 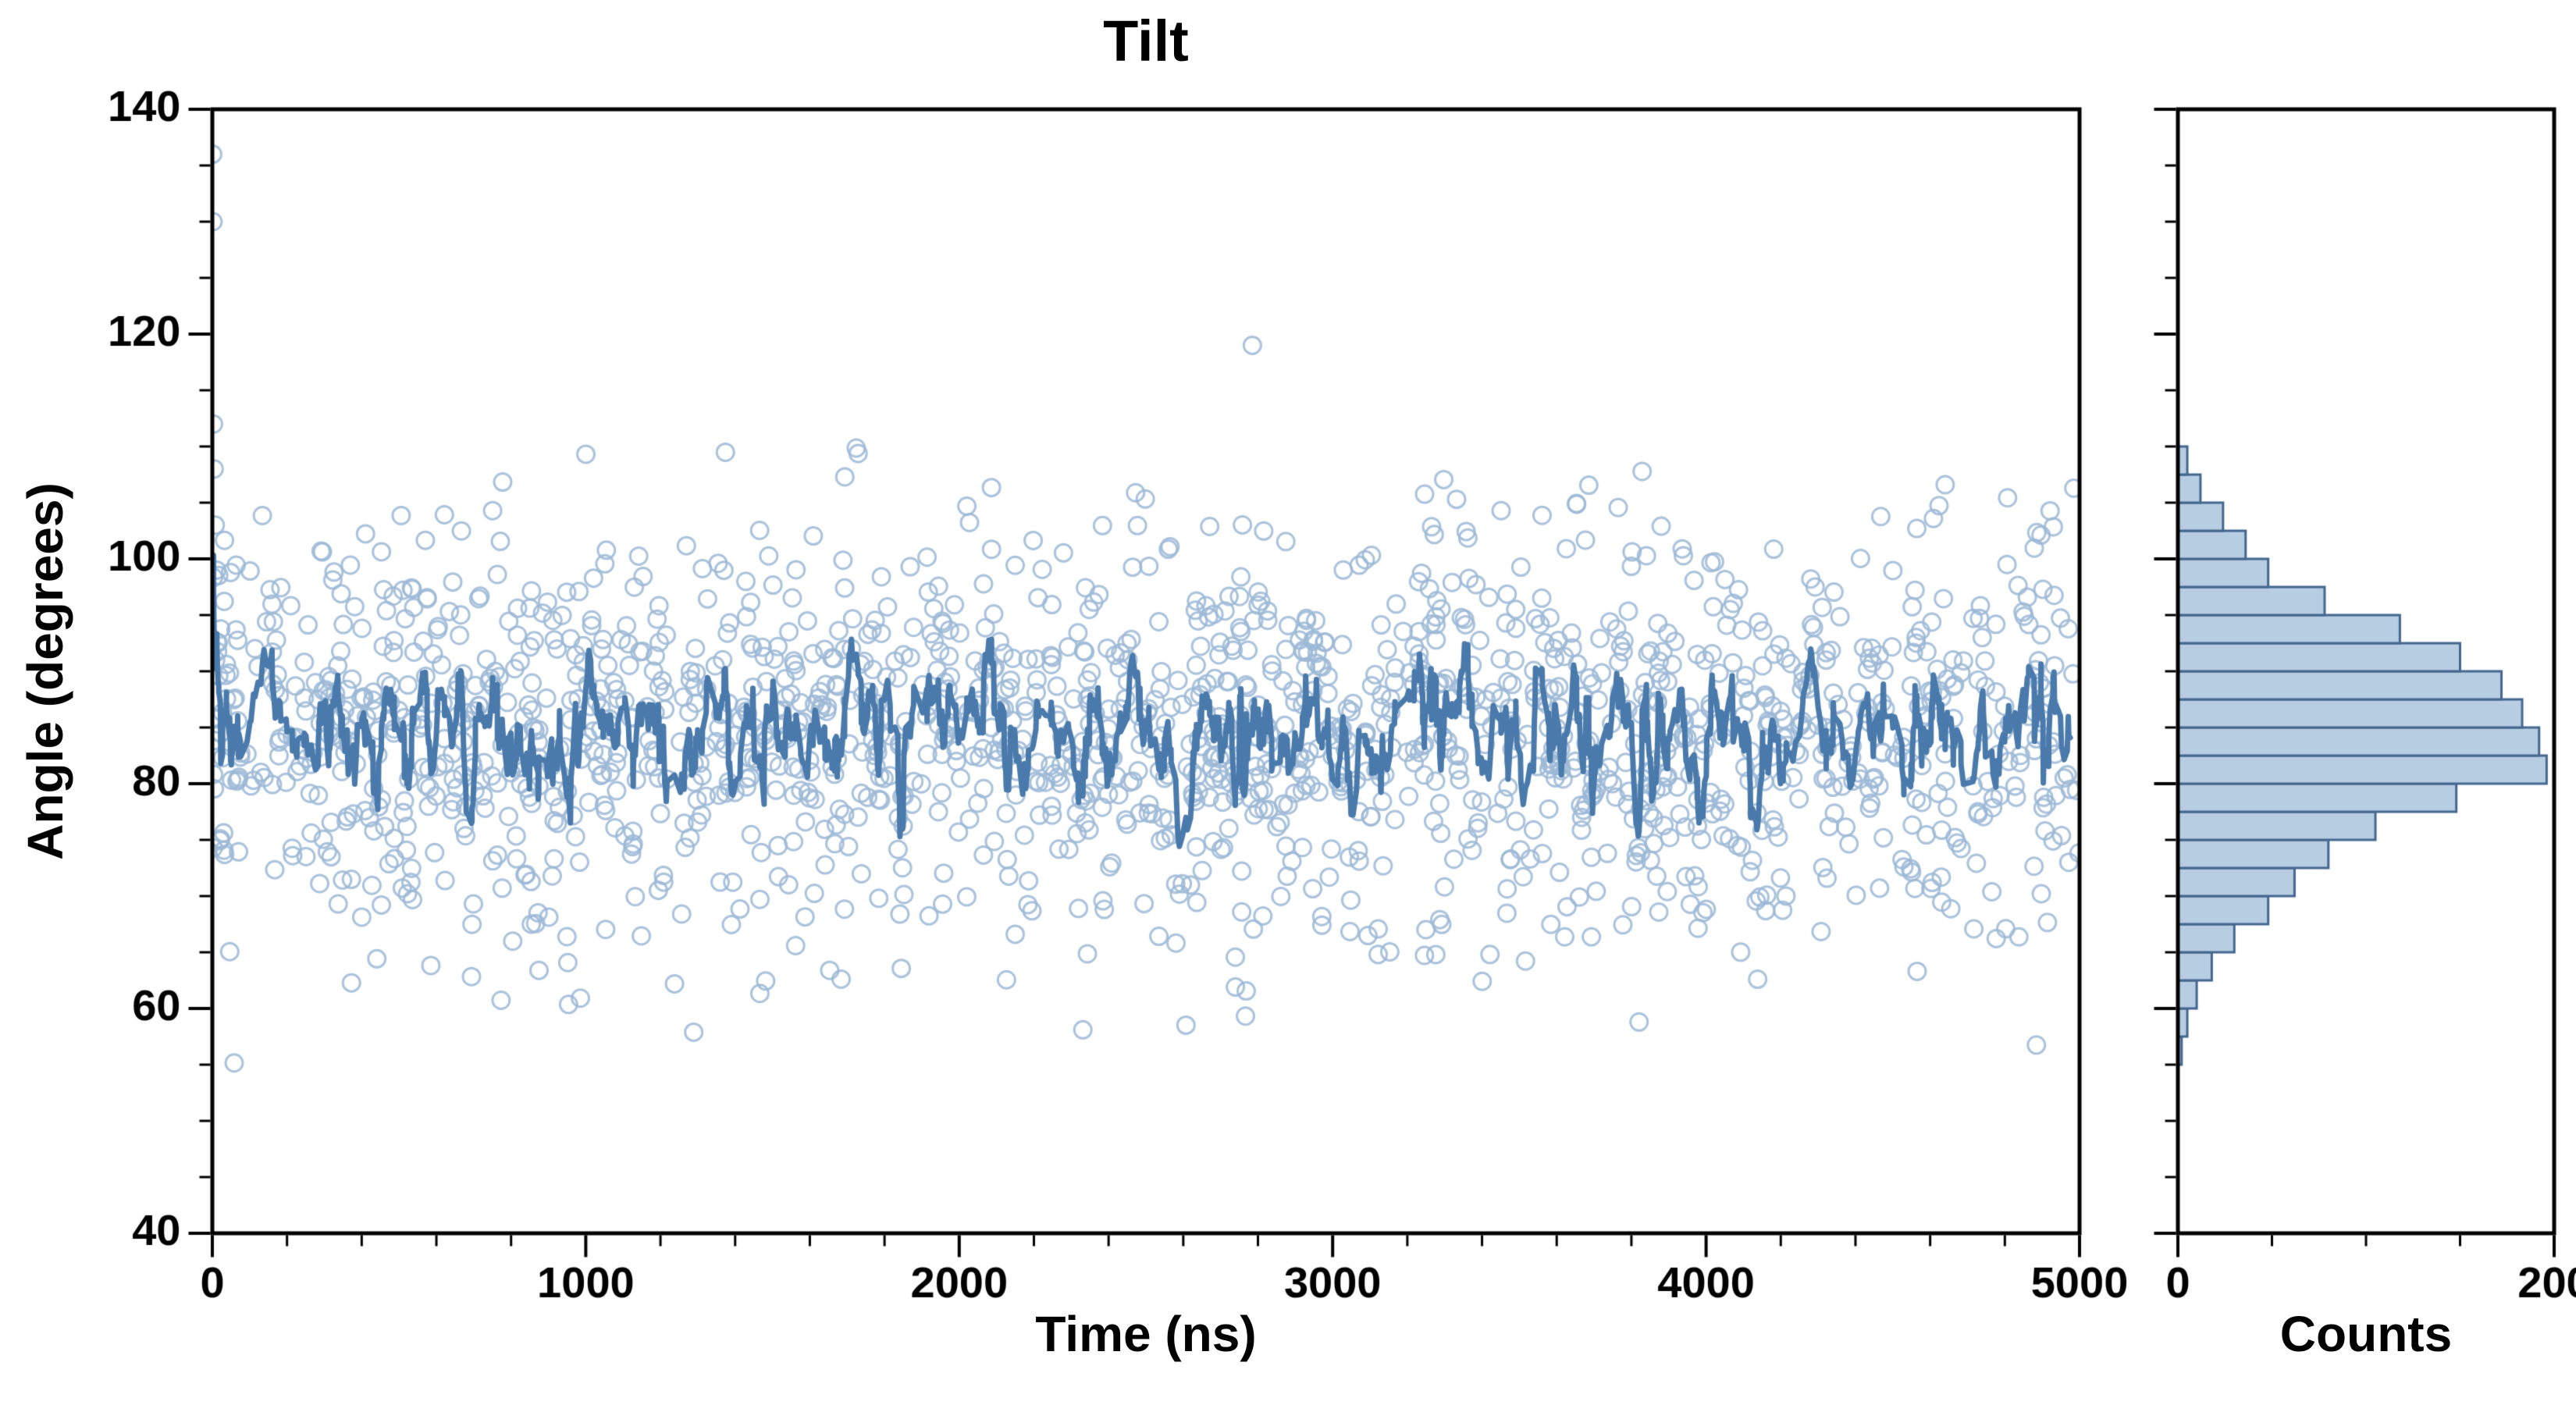 I want to click on chart-title: Tilt, so click(x=1146, y=41).